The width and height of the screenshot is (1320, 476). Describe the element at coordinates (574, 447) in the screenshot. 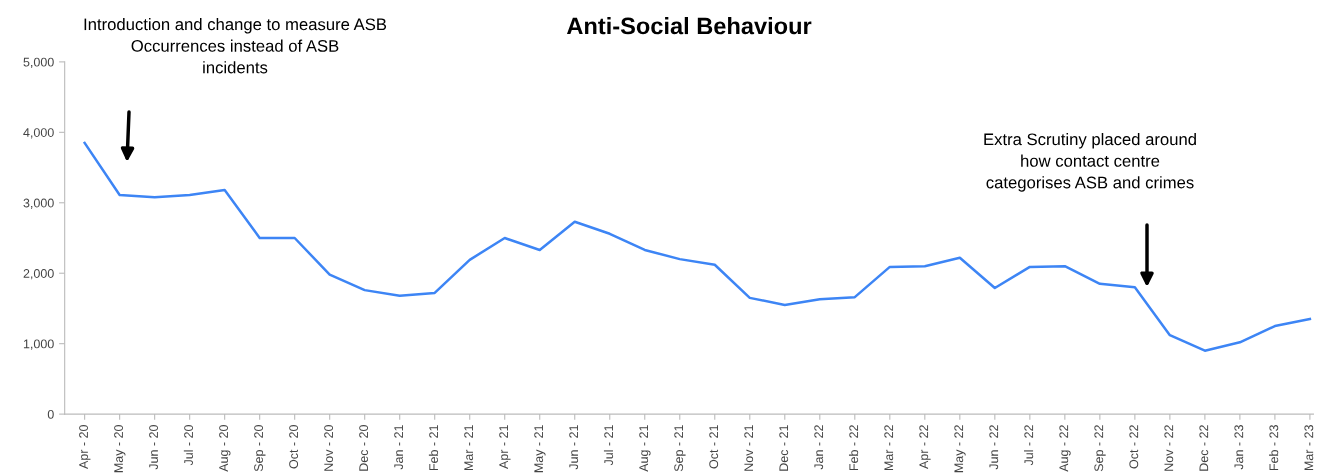

I see `x-tick-label: Jun - 21` at that location.